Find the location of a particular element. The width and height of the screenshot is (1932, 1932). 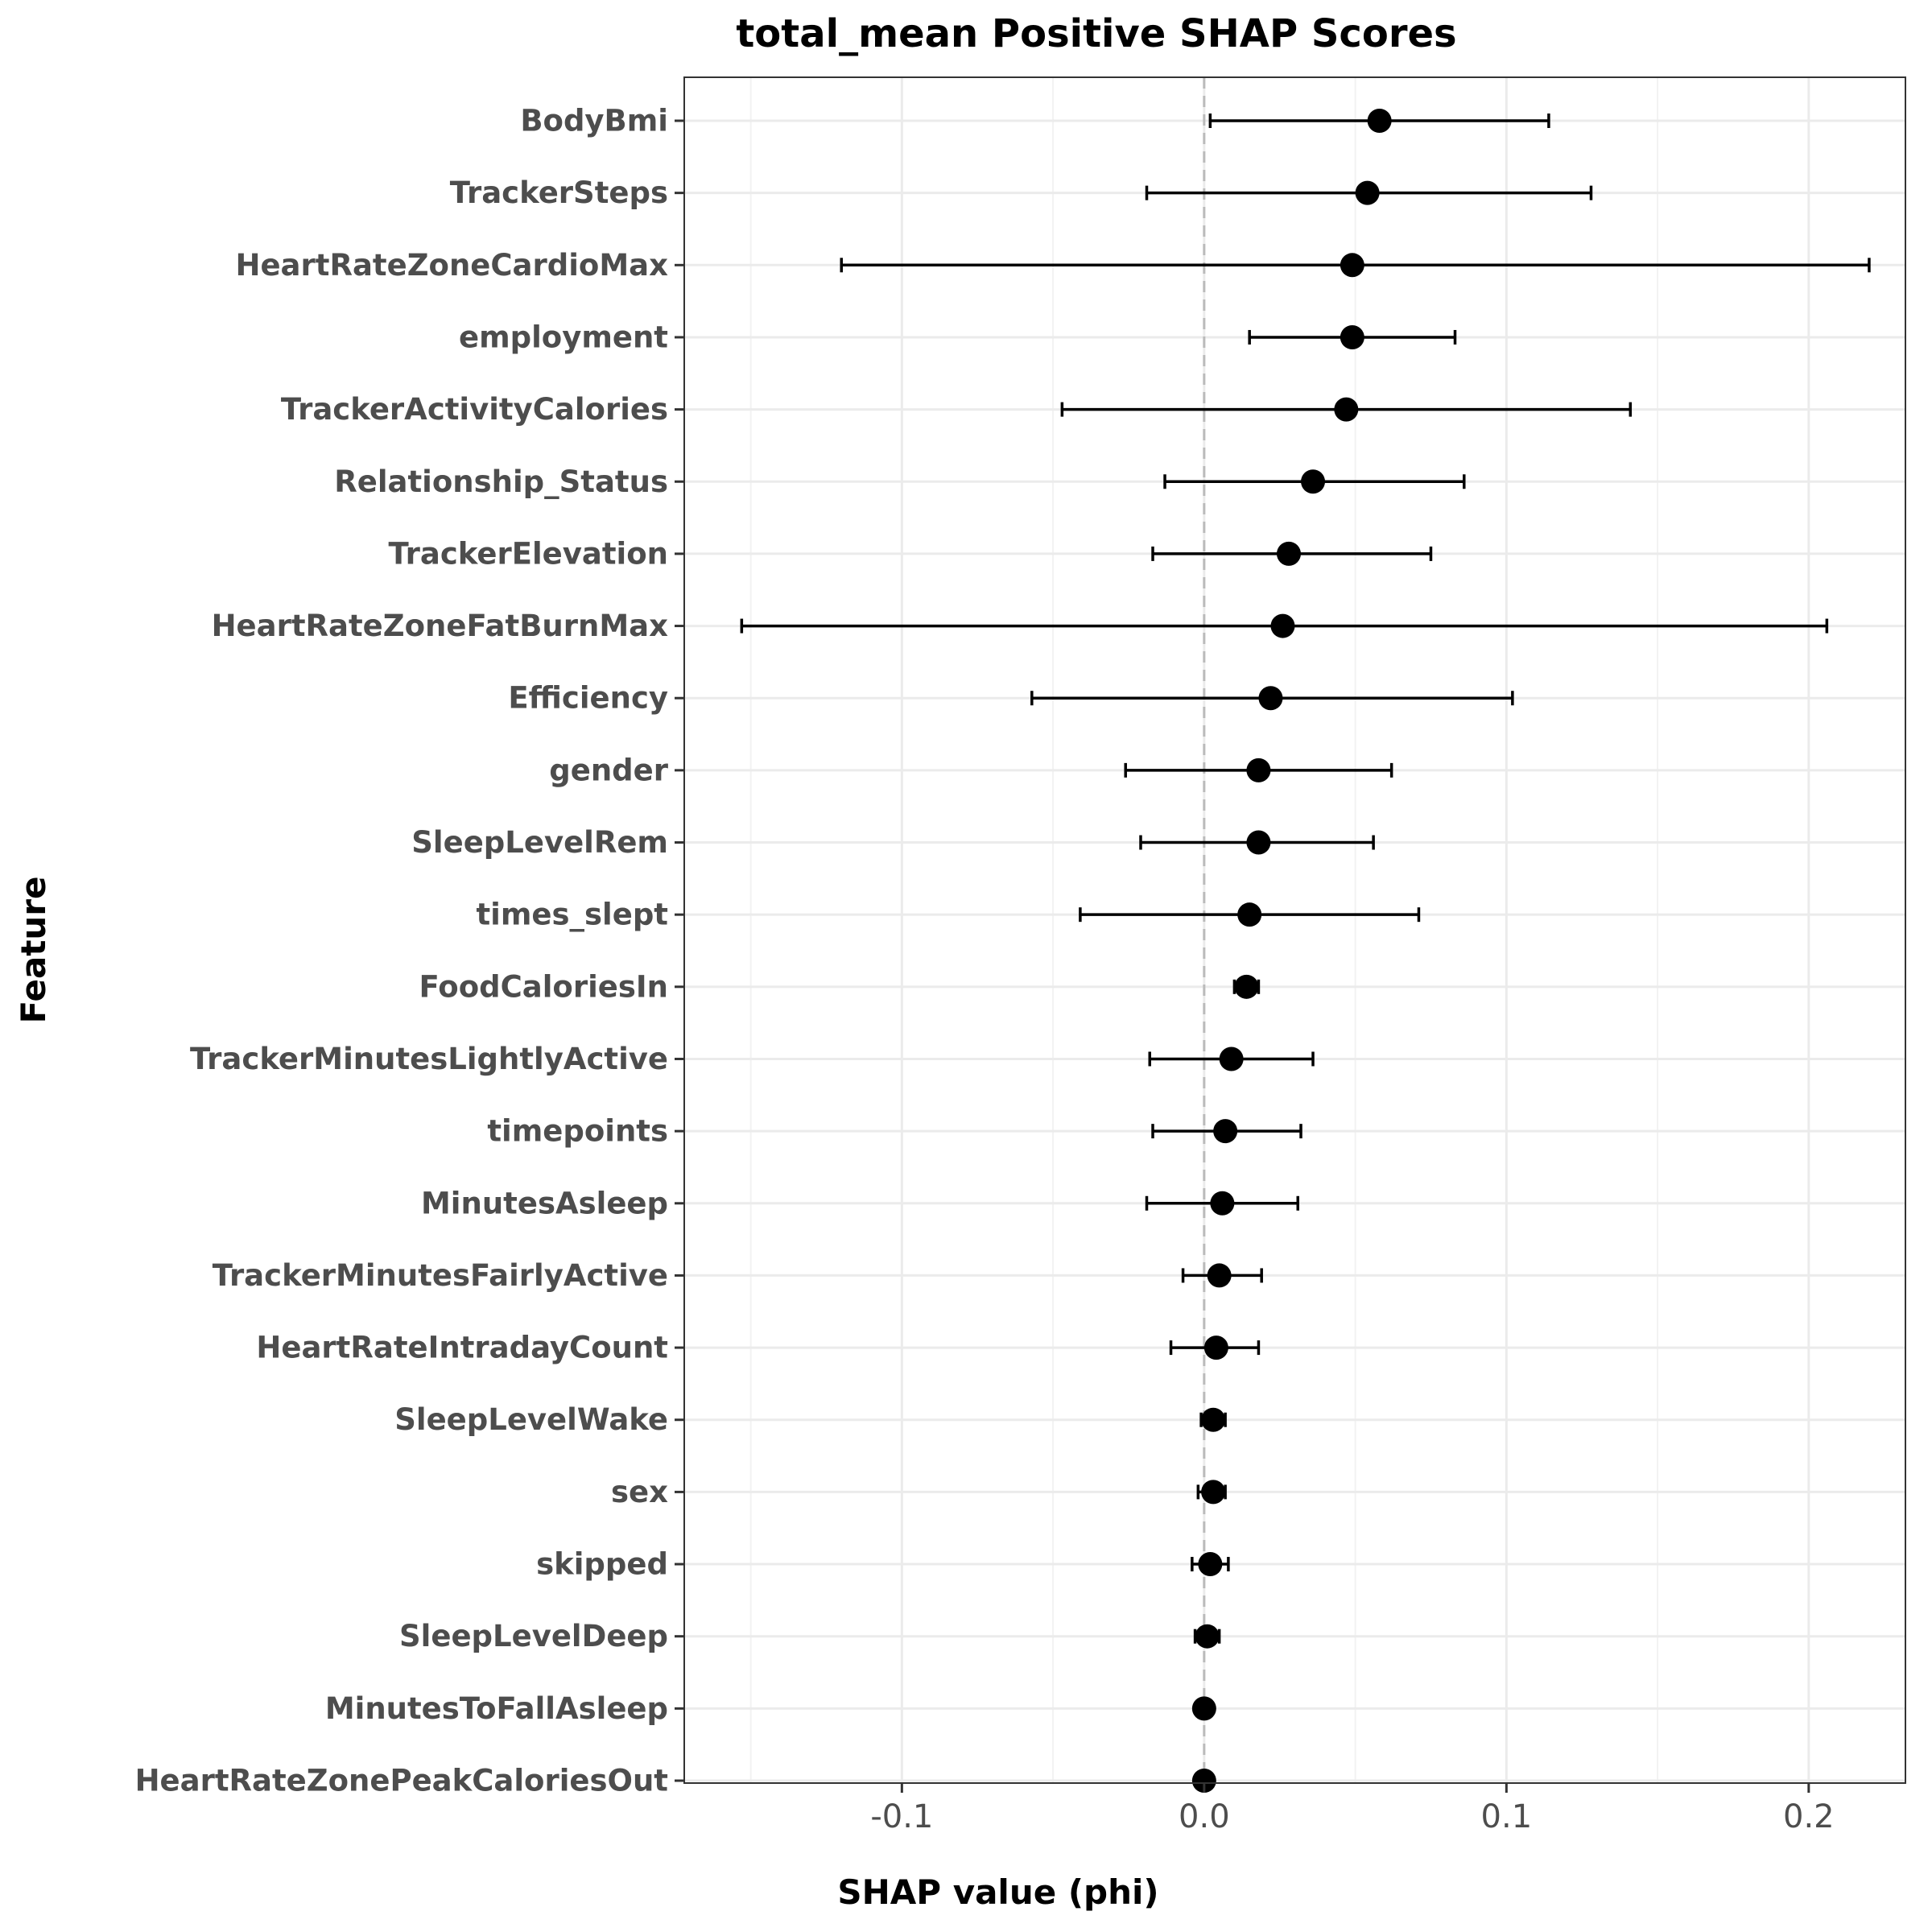

y-tick-label: sex is located at coordinates (639, 1492).